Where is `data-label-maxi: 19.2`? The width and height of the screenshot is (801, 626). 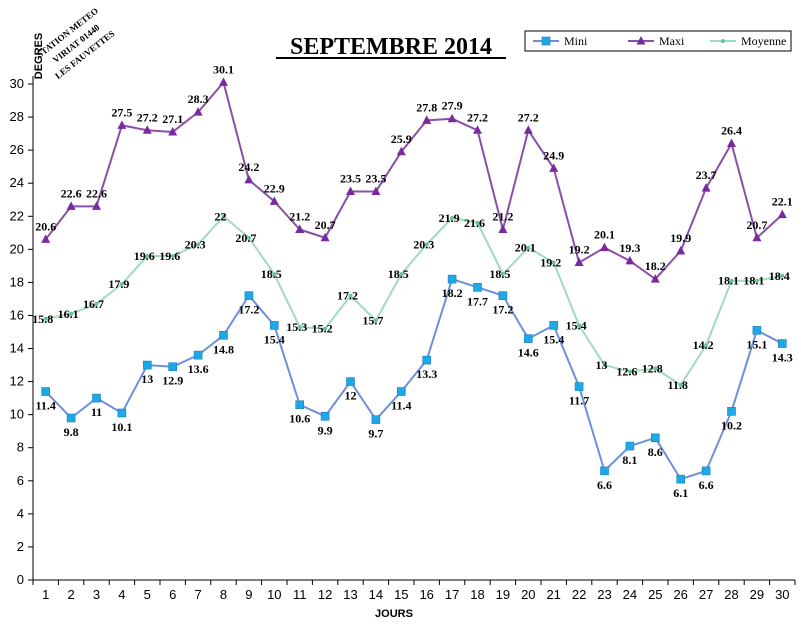
data-label-maxi: 19.2 is located at coordinates (579, 250).